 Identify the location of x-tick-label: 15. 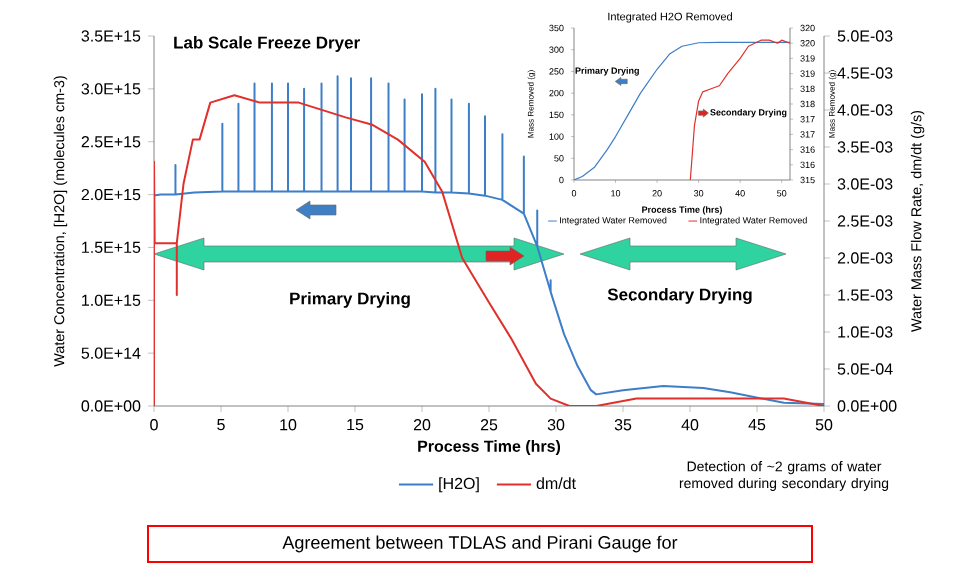
(355, 425).